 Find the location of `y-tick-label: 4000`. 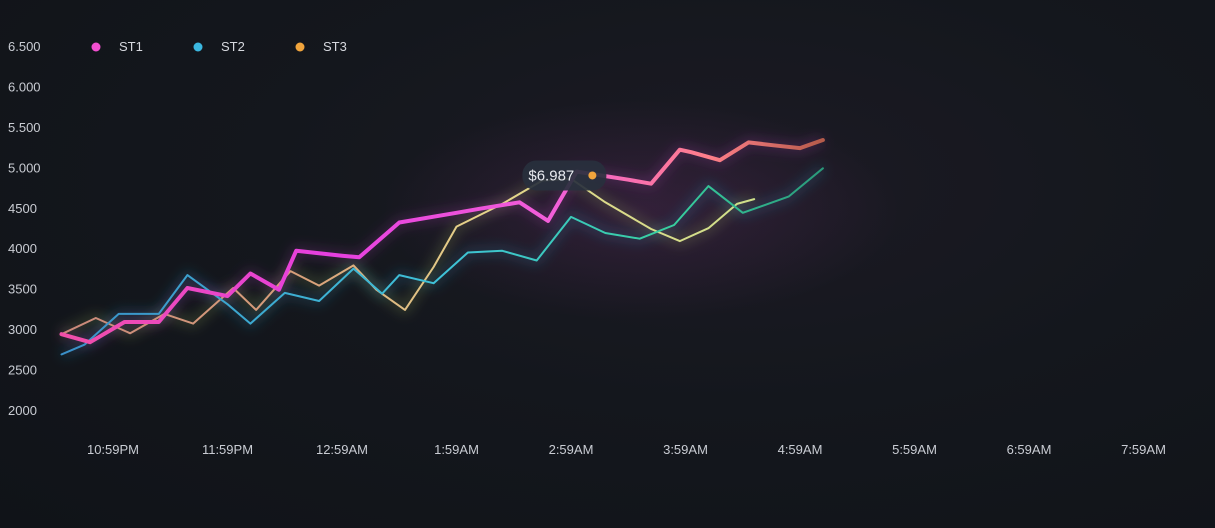

y-tick-label: 4000 is located at coordinates (22, 248).